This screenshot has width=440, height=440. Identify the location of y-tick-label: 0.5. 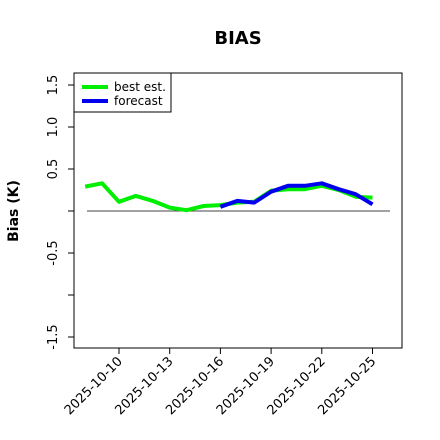
(53, 169).